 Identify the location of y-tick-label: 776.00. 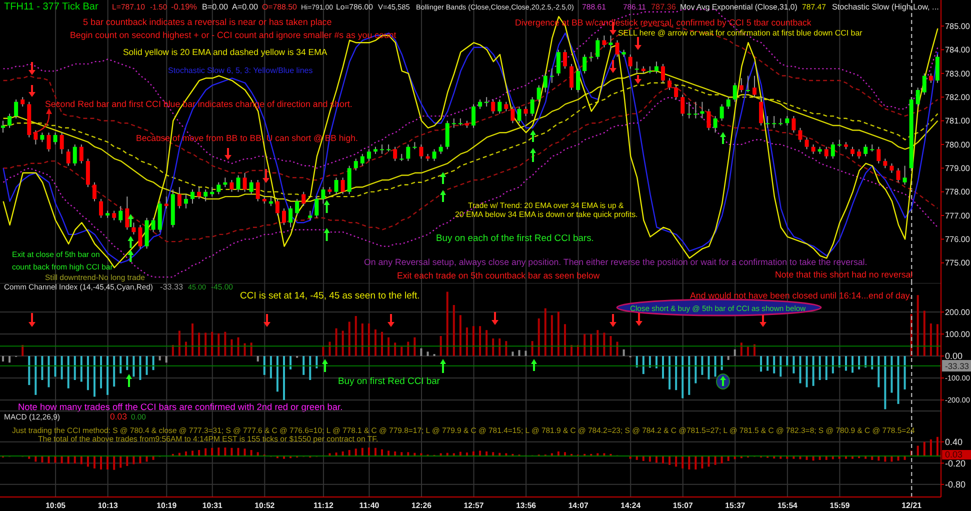
(957, 239).